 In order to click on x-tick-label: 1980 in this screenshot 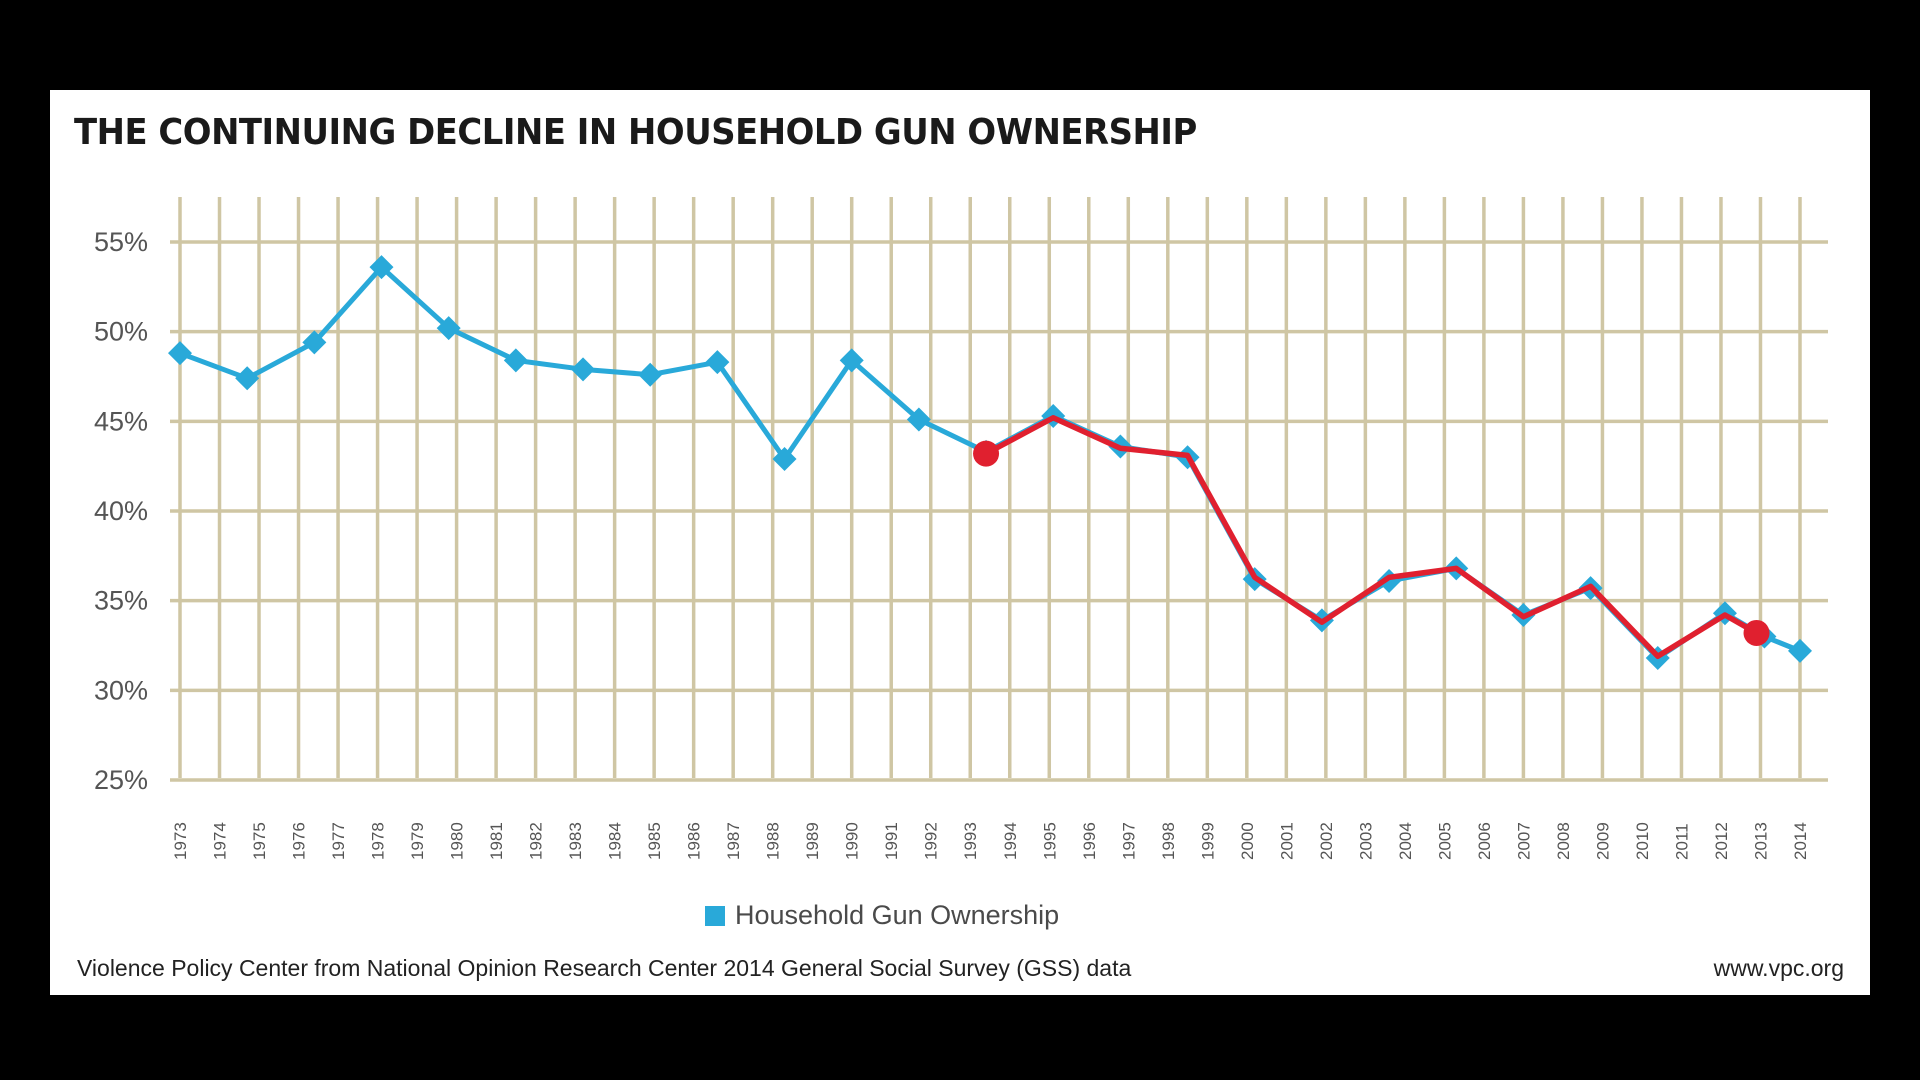, I will do `click(457, 841)`.